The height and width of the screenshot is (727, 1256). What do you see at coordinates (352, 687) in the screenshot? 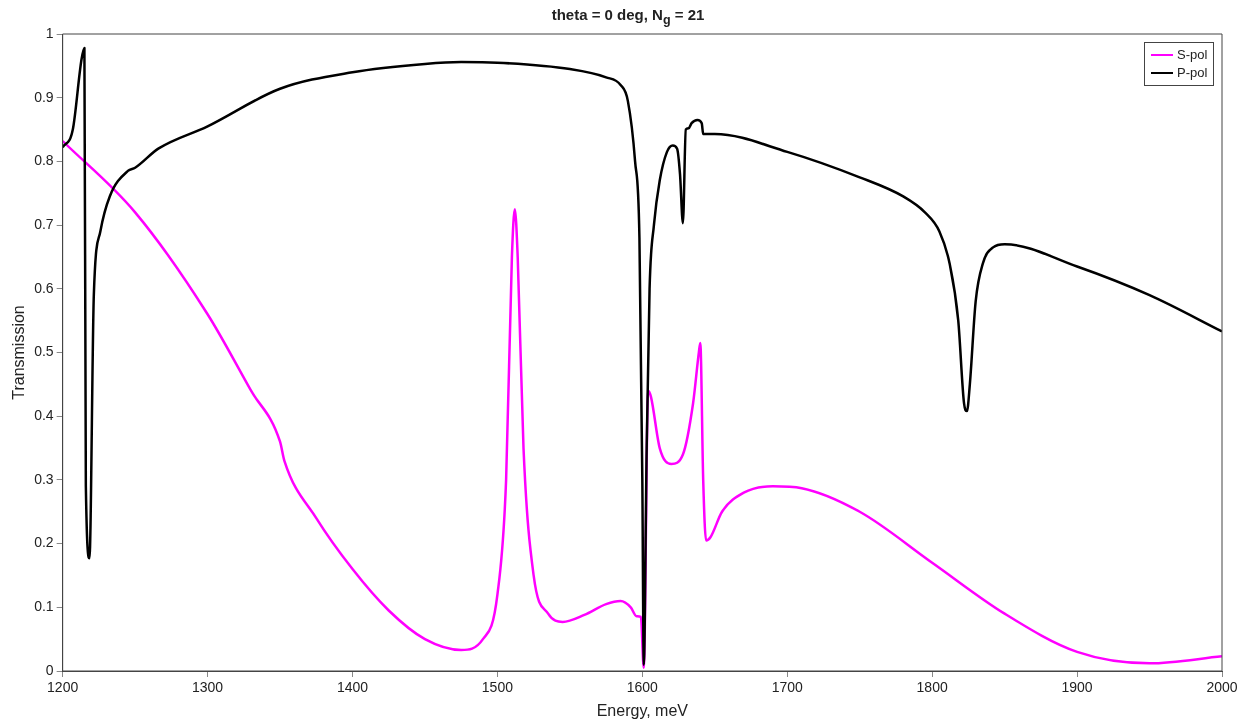
I see `x-tick-label: 1400` at bounding box center [352, 687].